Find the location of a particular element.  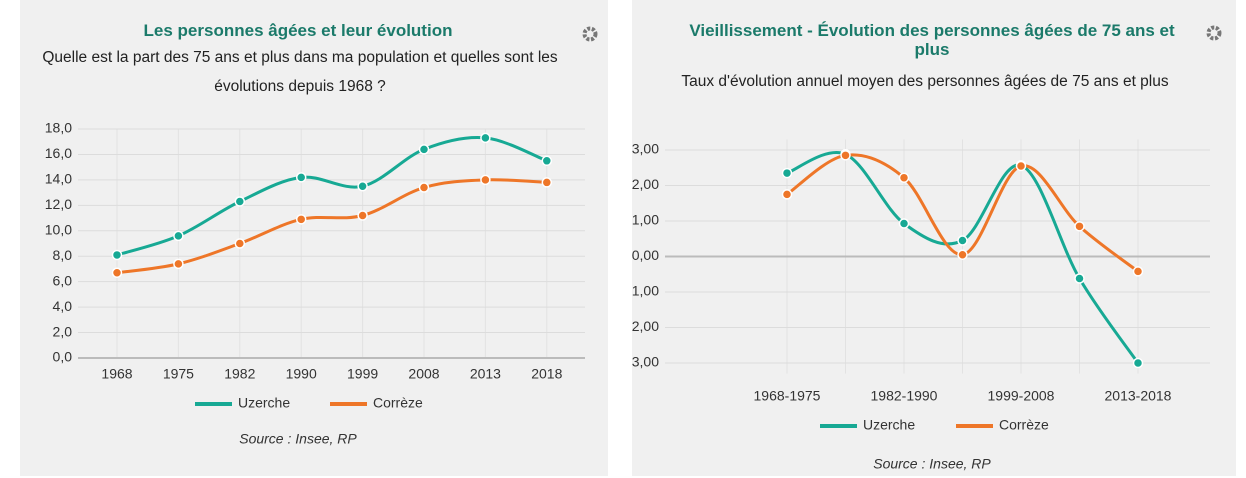

y-tick-label: 4,0 is located at coordinates (63, 306).